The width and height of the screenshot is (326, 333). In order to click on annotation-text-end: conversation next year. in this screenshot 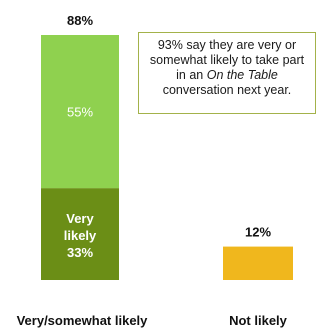, I will do `click(227, 90)`.